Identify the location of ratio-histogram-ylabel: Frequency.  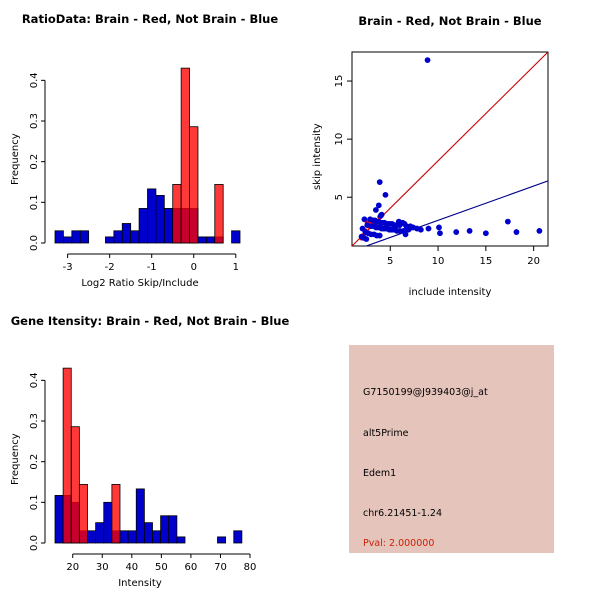
(15, 159).